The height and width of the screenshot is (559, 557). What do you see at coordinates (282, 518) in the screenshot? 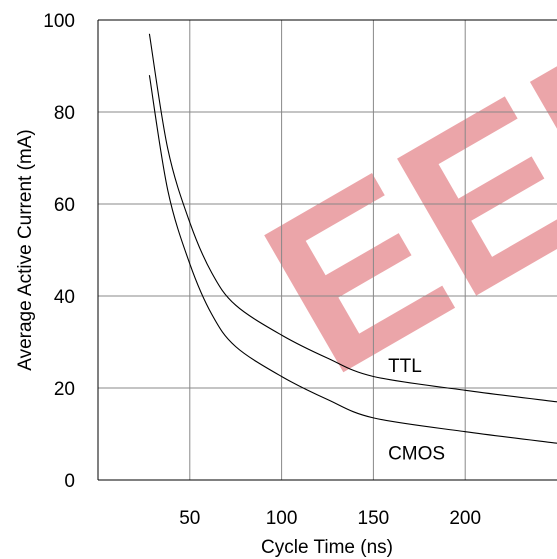
I see `x-tick-label: 100` at bounding box center [282, 518].